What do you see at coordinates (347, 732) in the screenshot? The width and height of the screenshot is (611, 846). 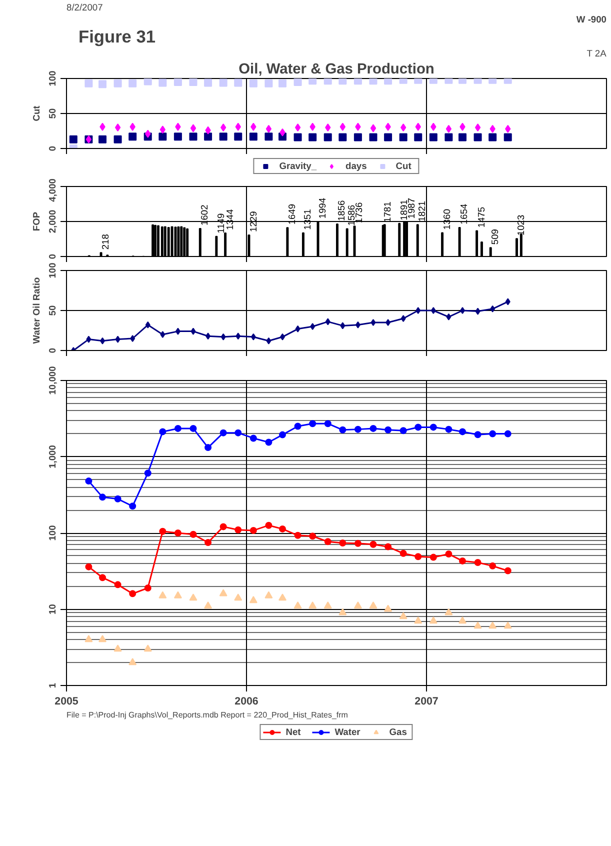 I see `legend-label: Water` at bounding box center [347, 732].